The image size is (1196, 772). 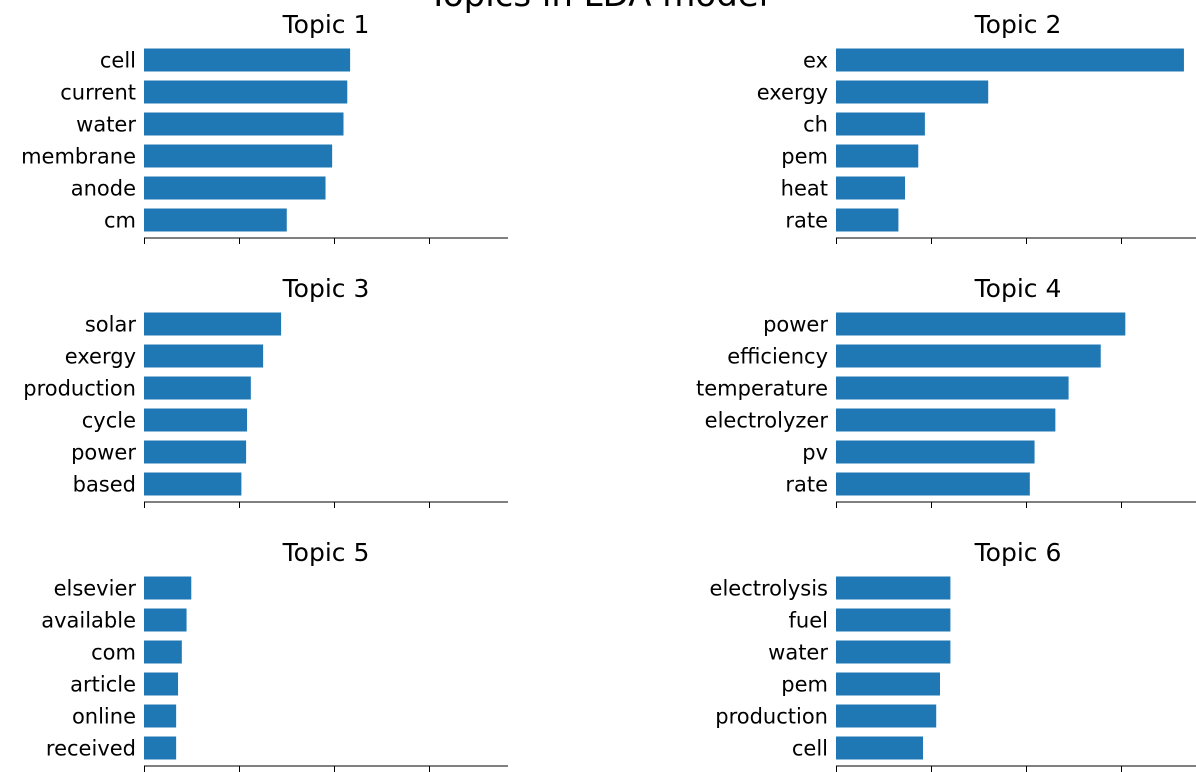 I want to click on y-tick-label: solar, so click(x=110, y=325).